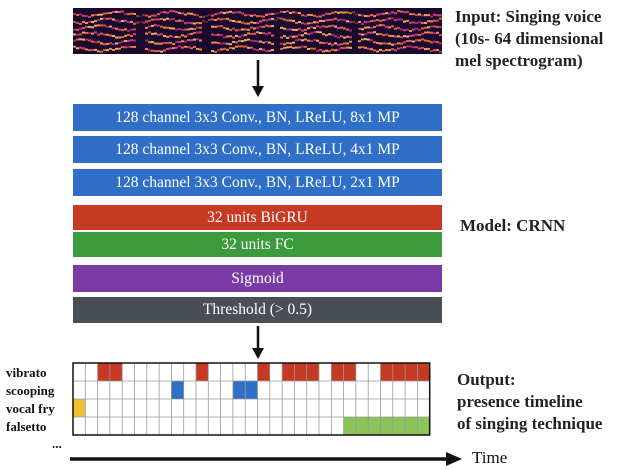  I want to click on bigru-block: 32 units BiGRU, so click(257, 217).